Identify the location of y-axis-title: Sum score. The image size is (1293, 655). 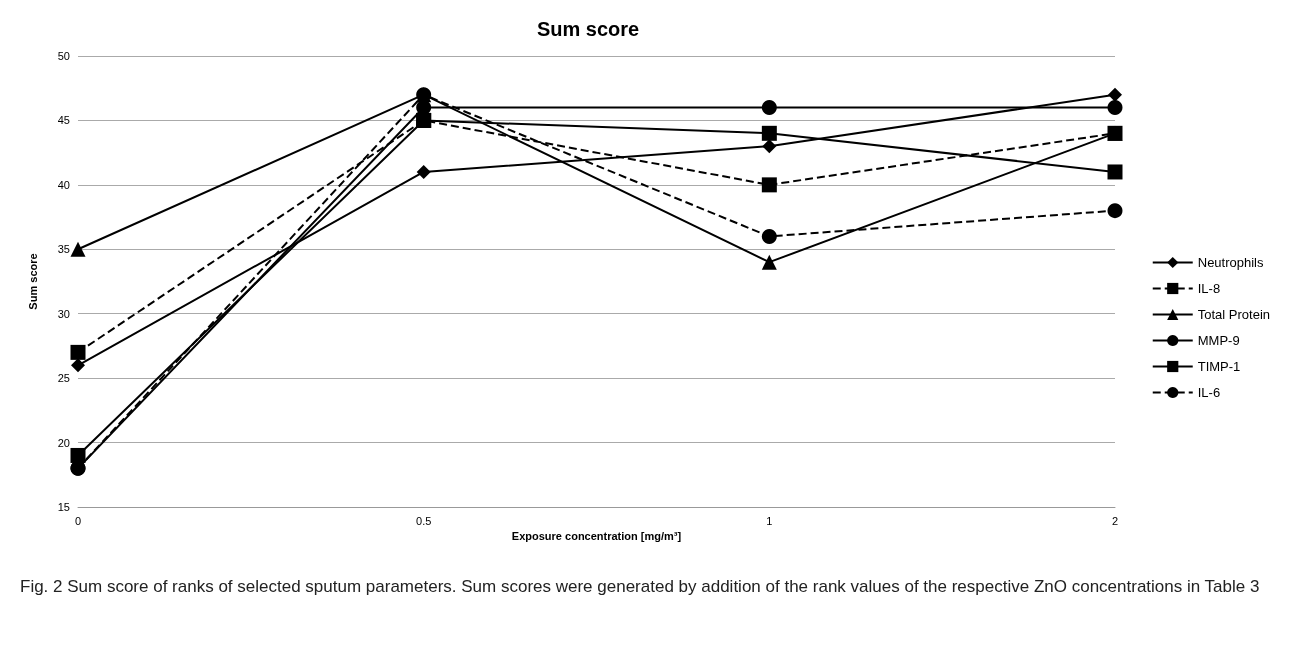
(32, 281).